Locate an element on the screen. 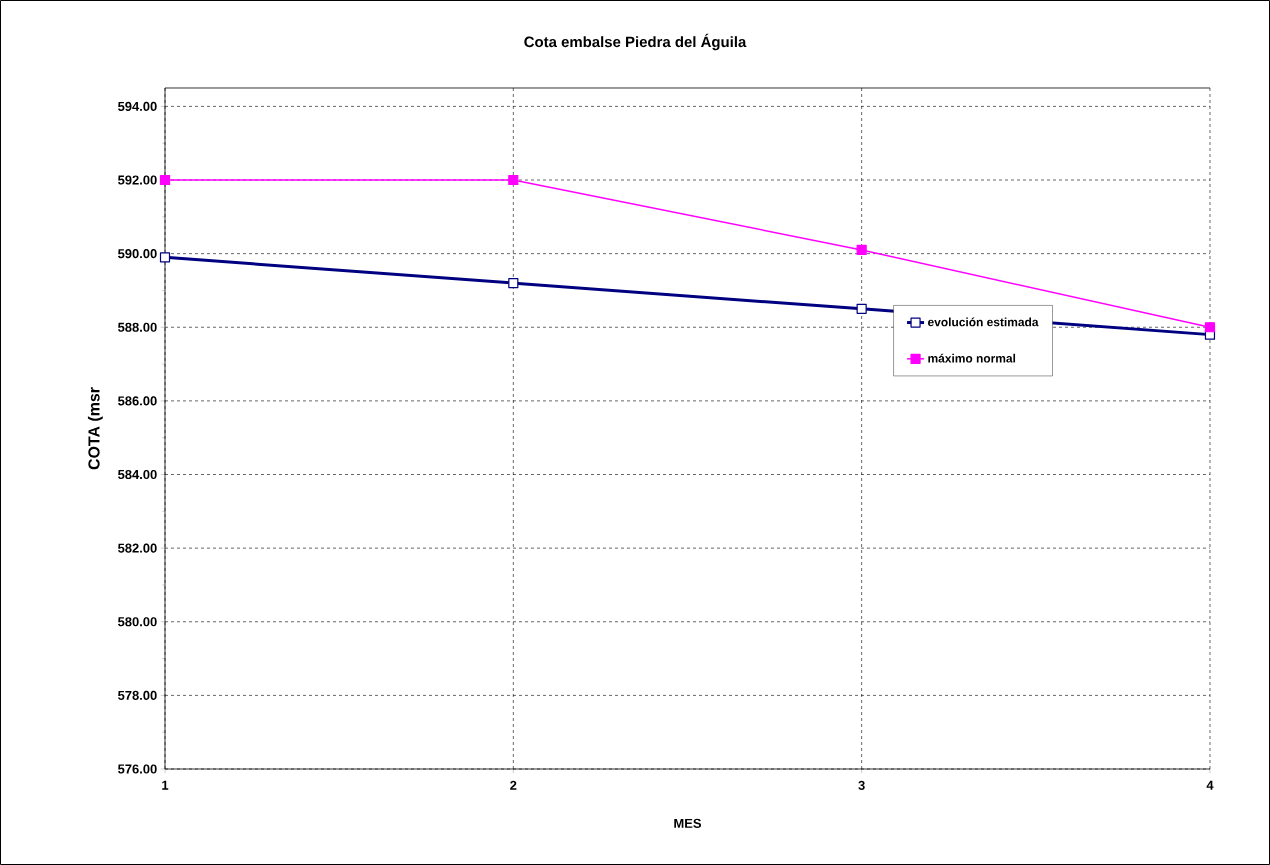 The image size is (1270, 865). x-tick-label: 2 is located at coordinates (513, 785).